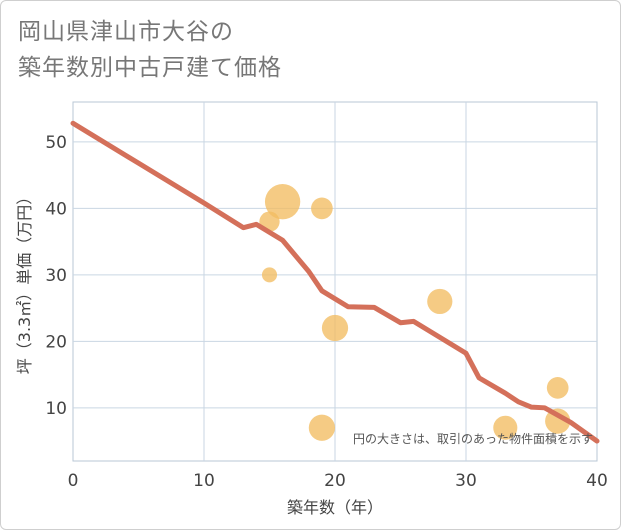 This screenshot has width=621, height=530. I want to click on y-axis-label: 坪（3.3㎡）単価（万円）, so click(24, 281).